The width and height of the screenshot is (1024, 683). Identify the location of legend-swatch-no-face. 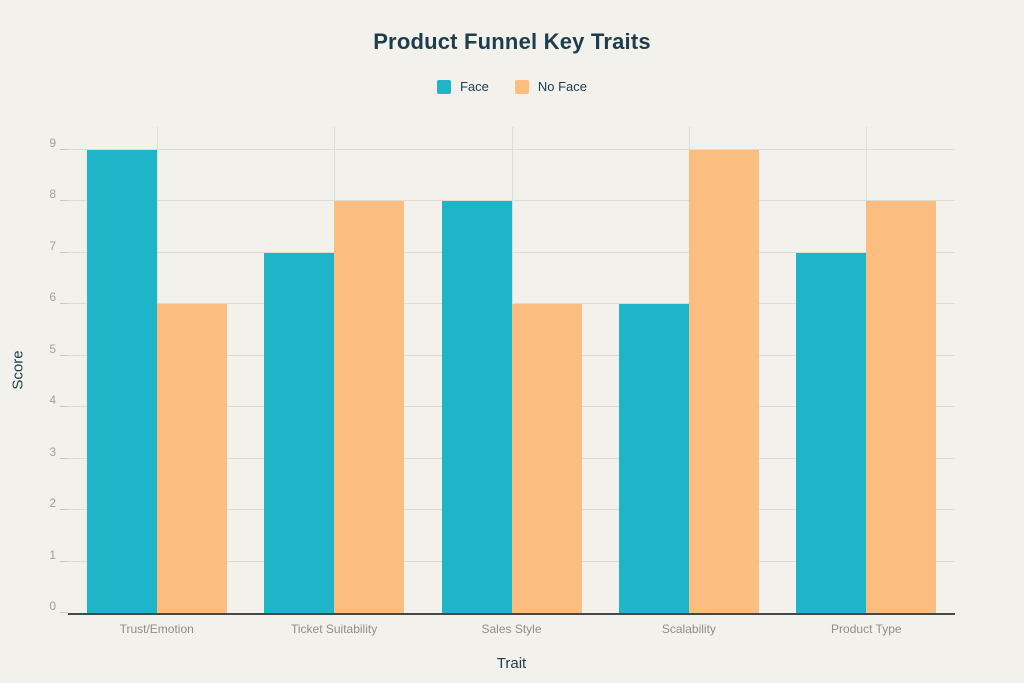
(521, 86).